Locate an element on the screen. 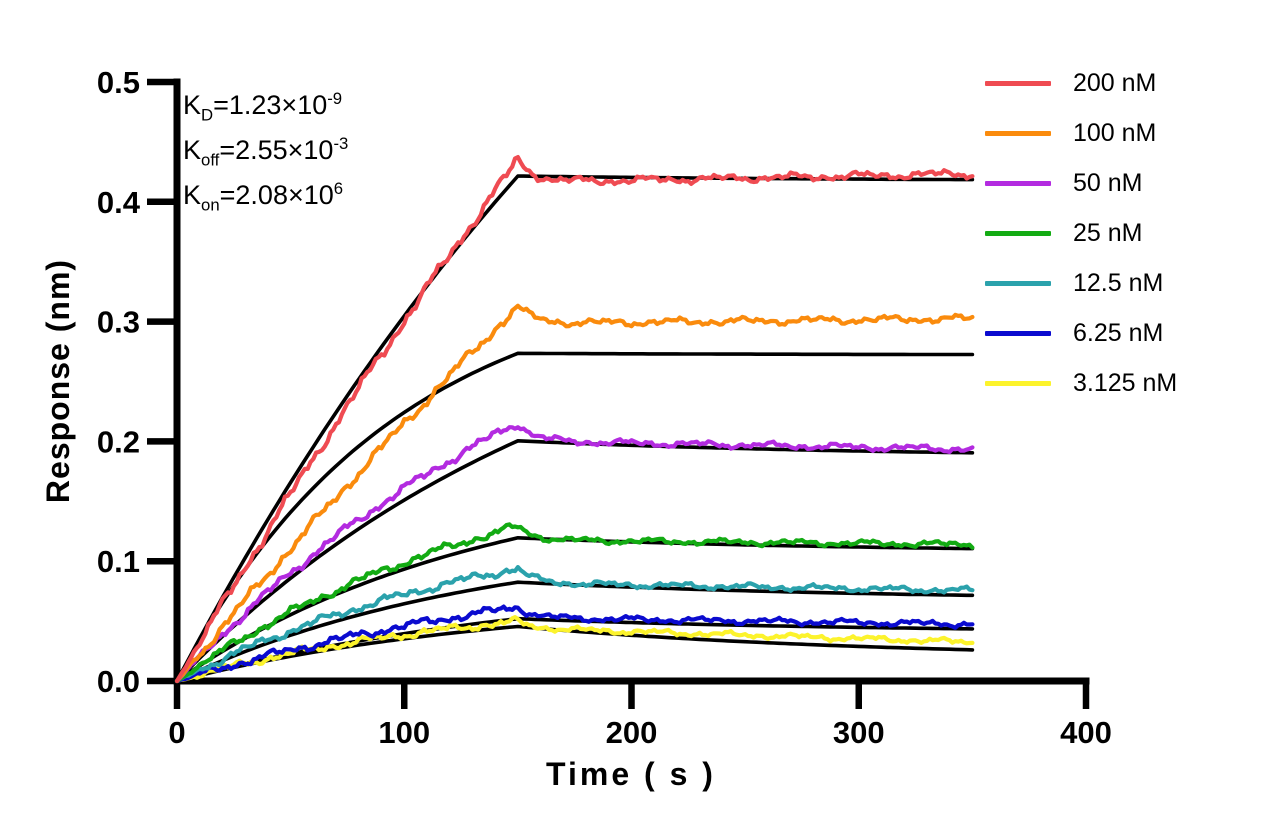 Image resolution: width=1288 pixels, height=835 pixels. fit-curve-3.125-nM is located at coordinates (575, 653).